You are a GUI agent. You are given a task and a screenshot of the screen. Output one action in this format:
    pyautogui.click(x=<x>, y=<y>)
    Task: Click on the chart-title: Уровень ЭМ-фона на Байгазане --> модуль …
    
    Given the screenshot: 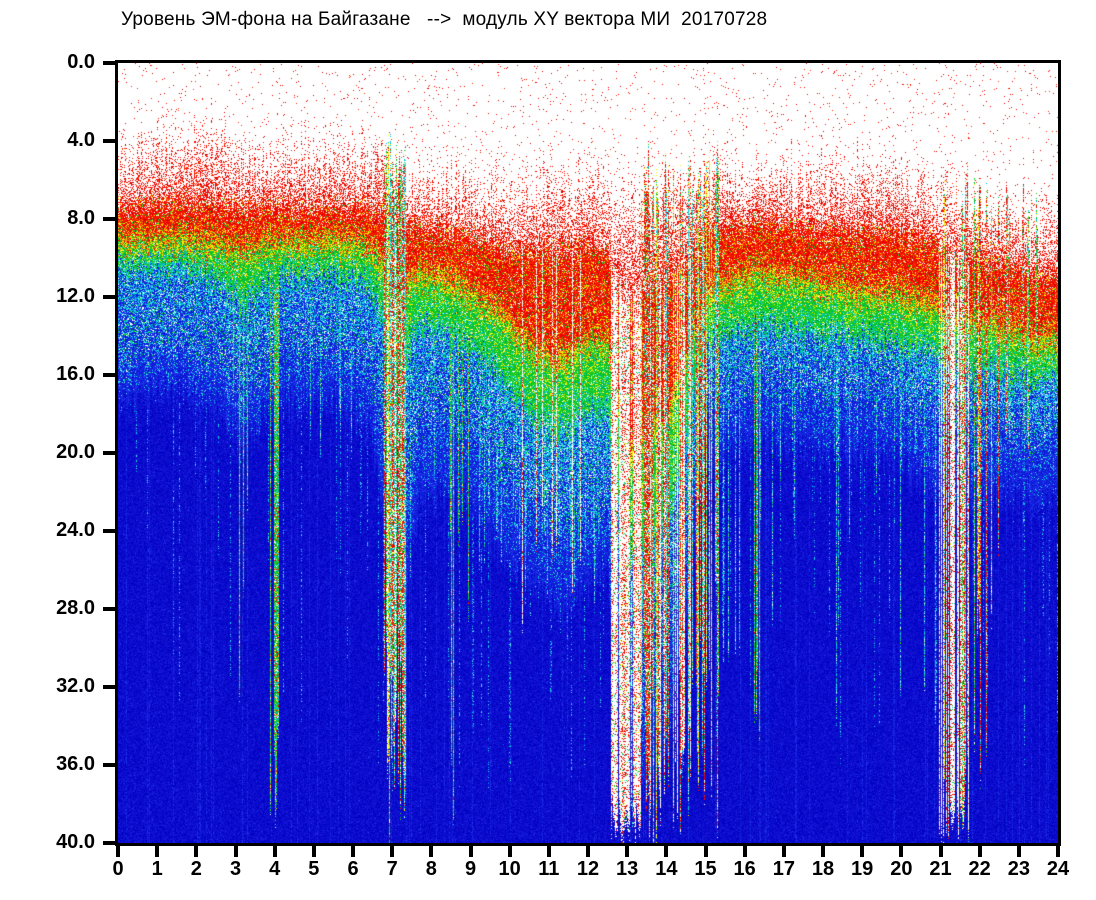 What is the action you would take?
    pyautogui.click(x=444, y=19)
    